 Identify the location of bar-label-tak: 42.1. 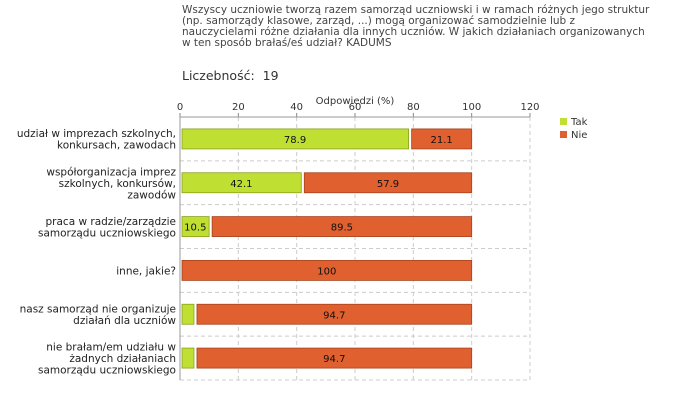
(241, 184).